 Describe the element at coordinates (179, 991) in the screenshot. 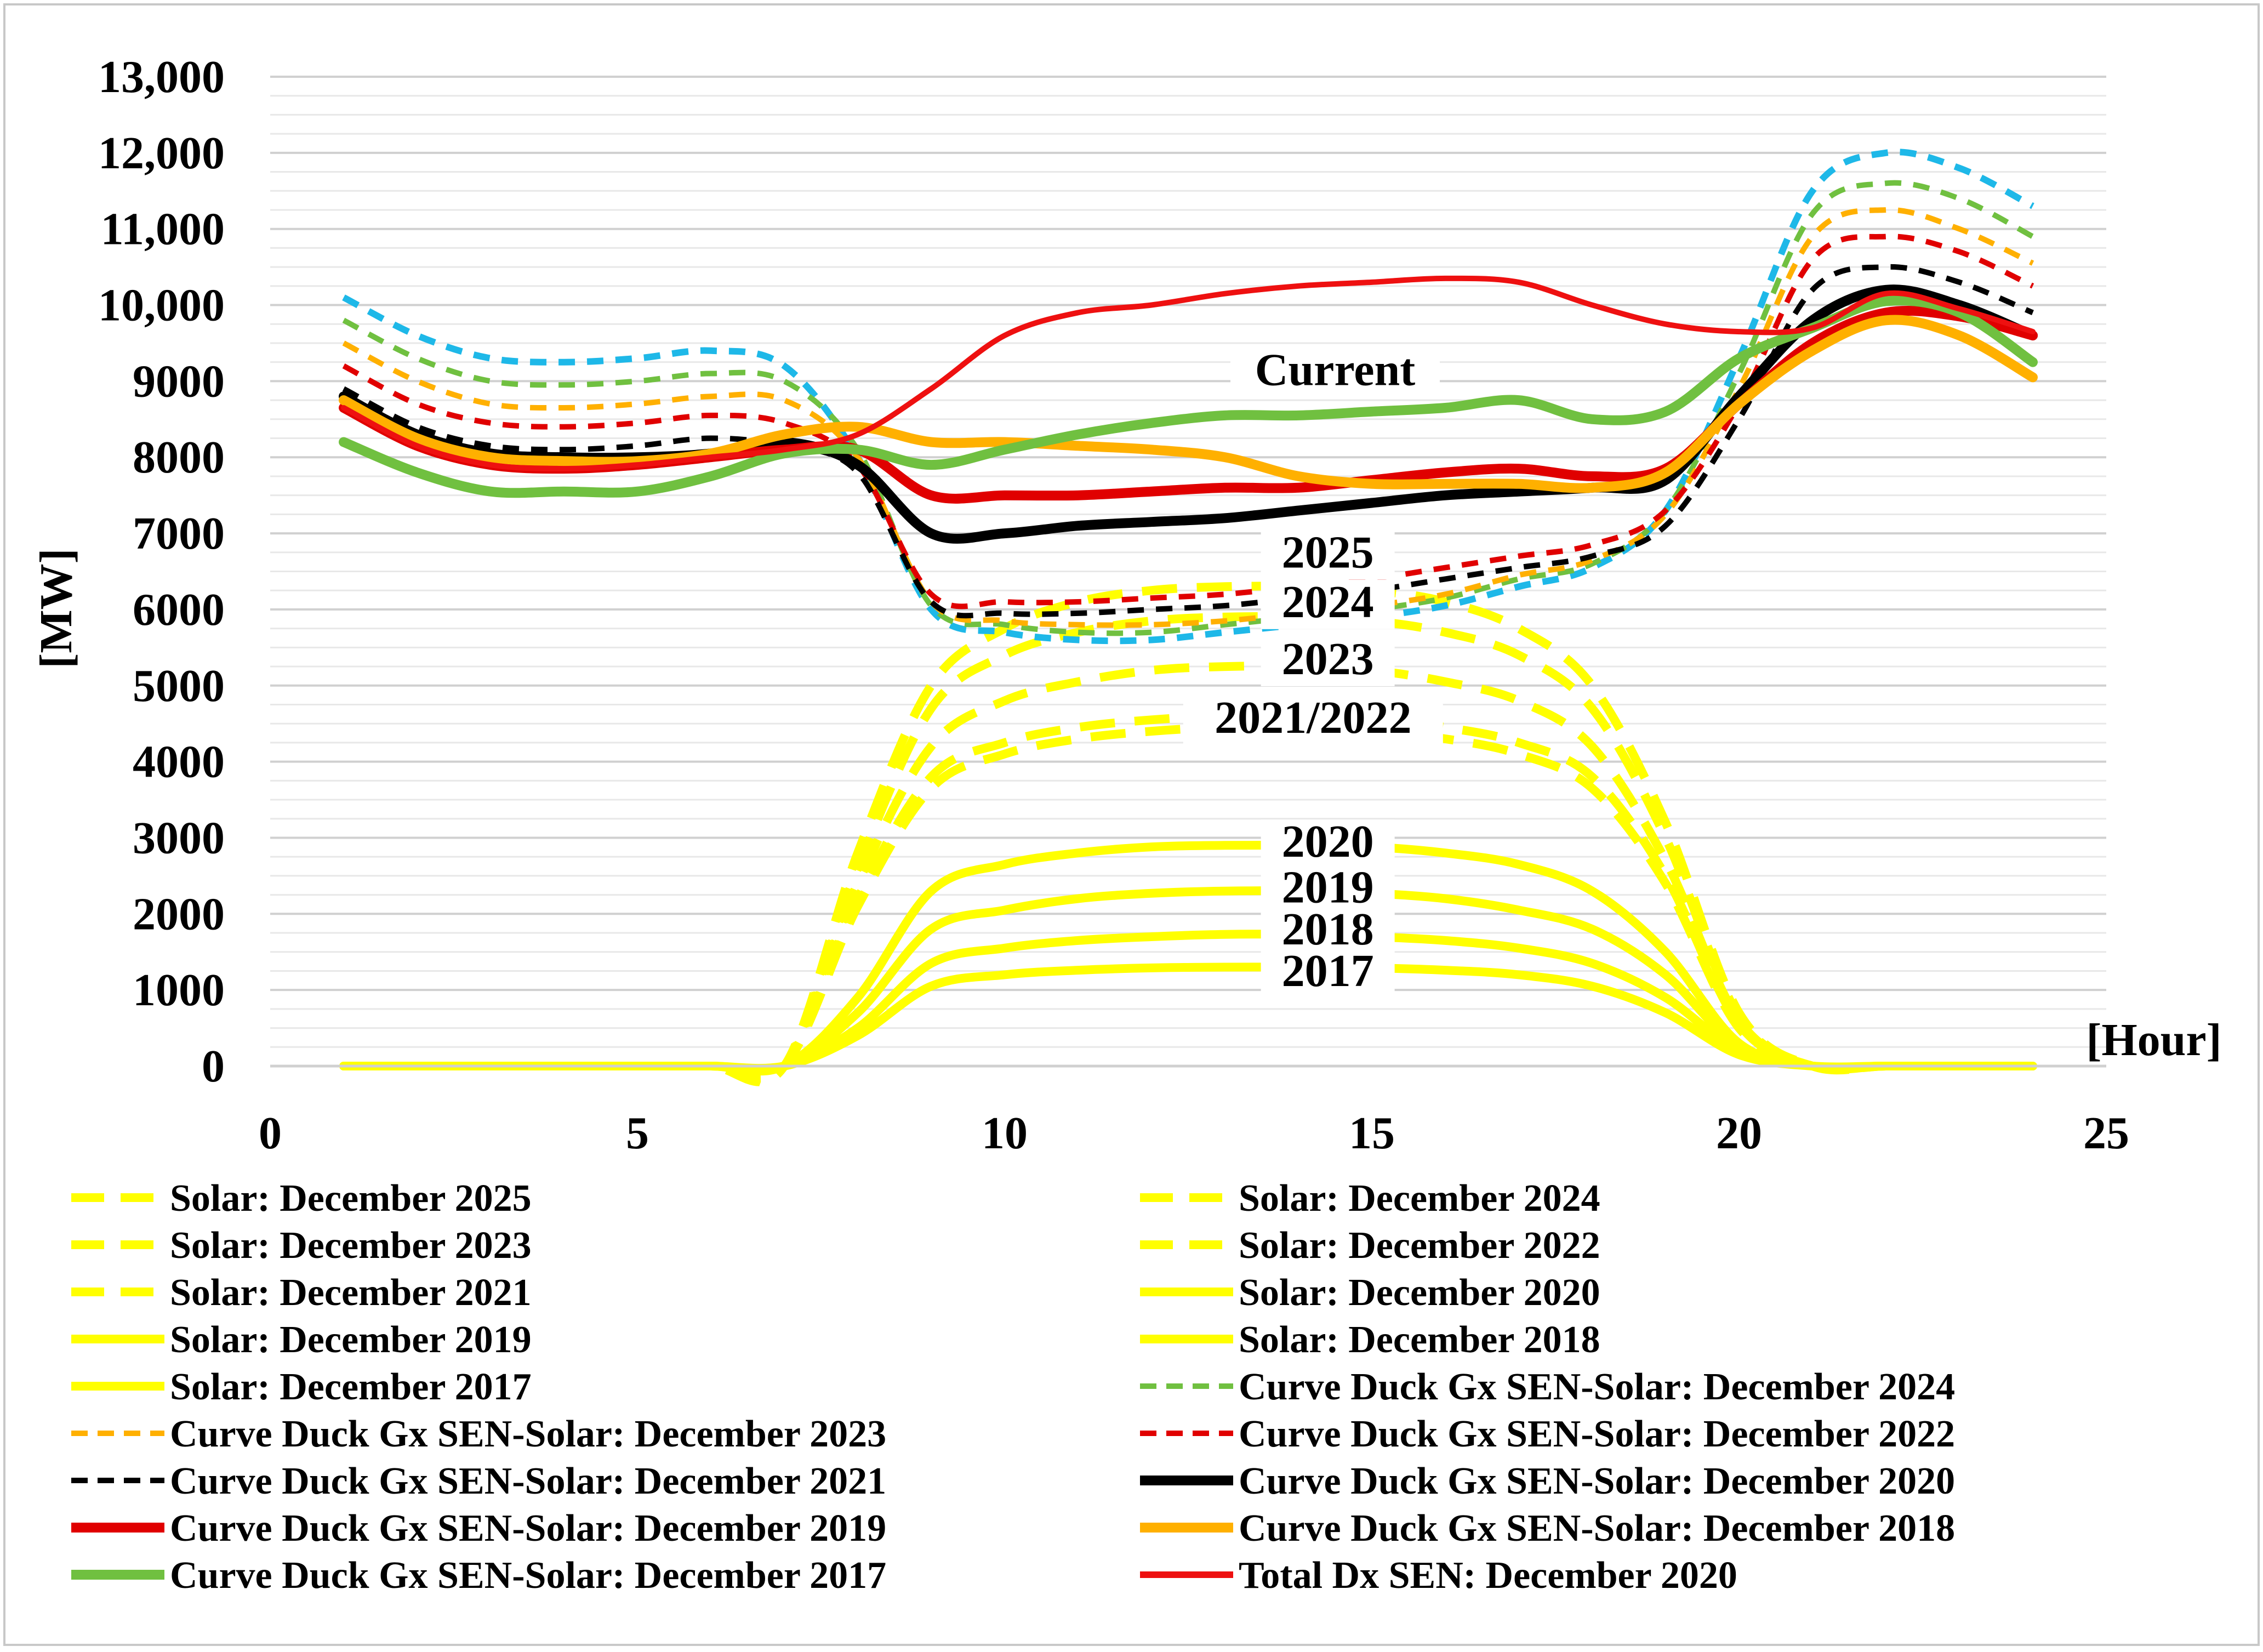

I see `y-tick-label: 1000` at that location.